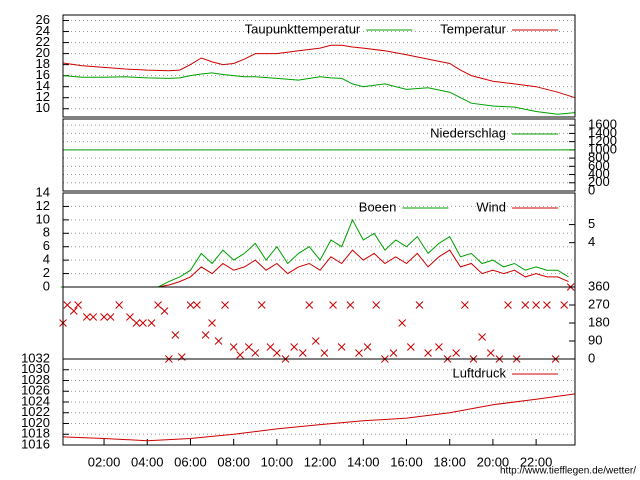 The width and height of the screenshot is (640, 480). Describe the element at coordinates (35, 411) in the screenshot. I see `y-tick-label: 1022` at that location.